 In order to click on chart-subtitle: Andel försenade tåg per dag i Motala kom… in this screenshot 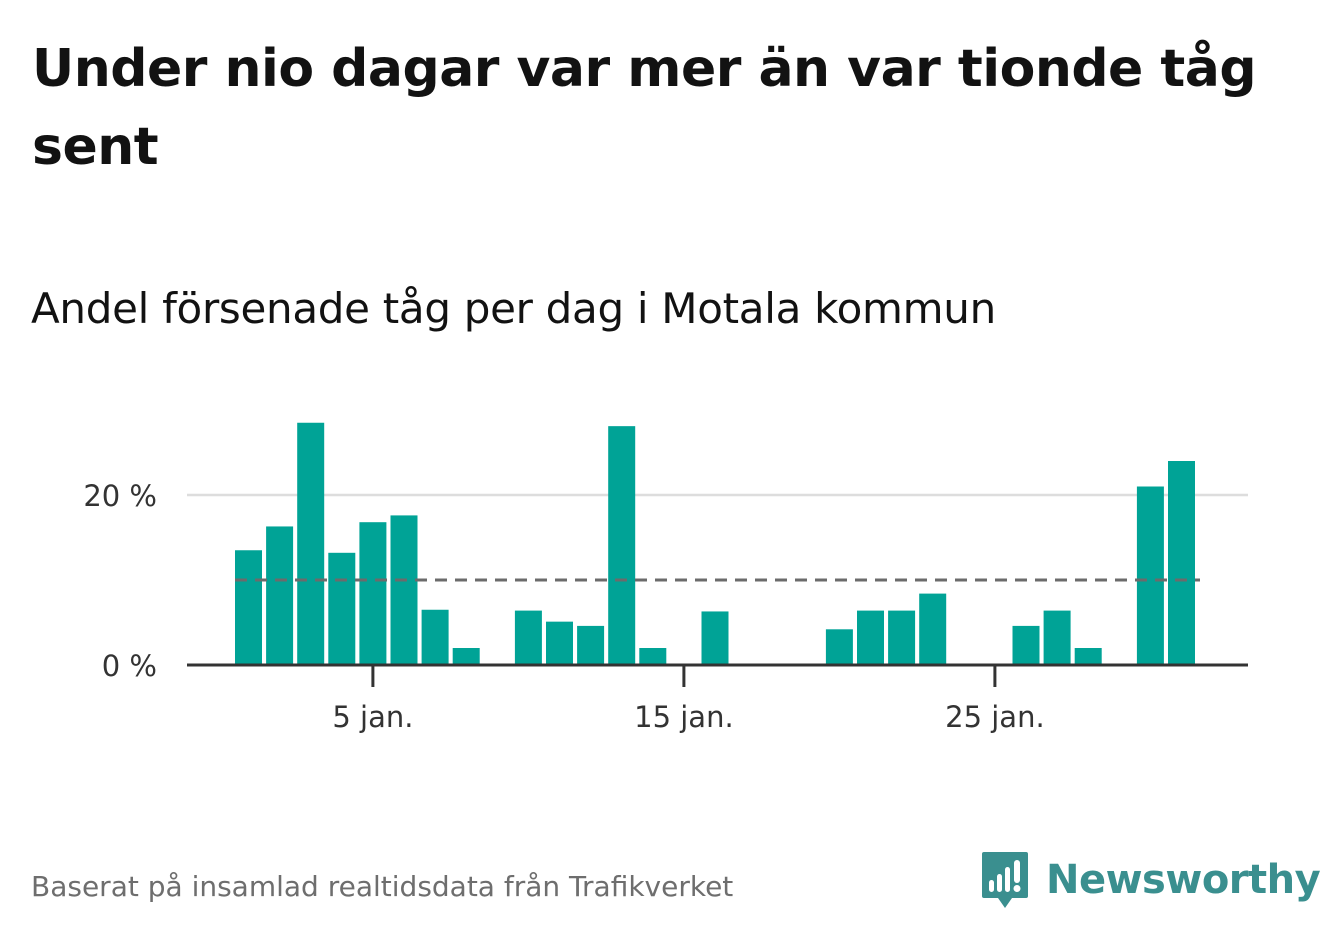, I will do `click(513, 308)`.